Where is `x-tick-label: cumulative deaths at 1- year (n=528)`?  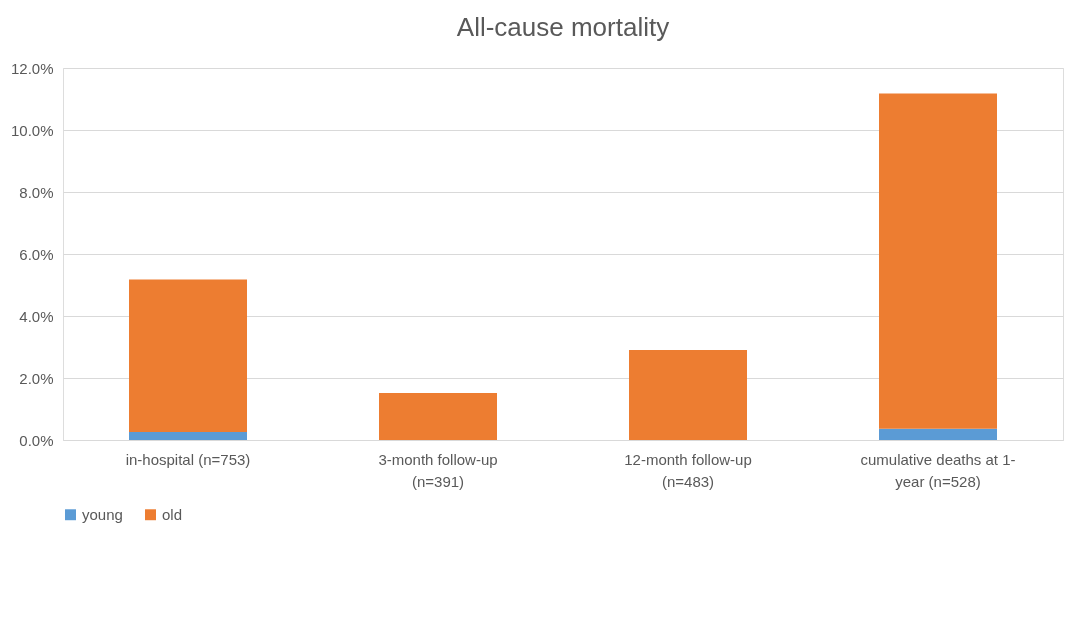 x-tick-label: cumulative deaths at 1- year (n=528) is located at coordinates (938, 470).